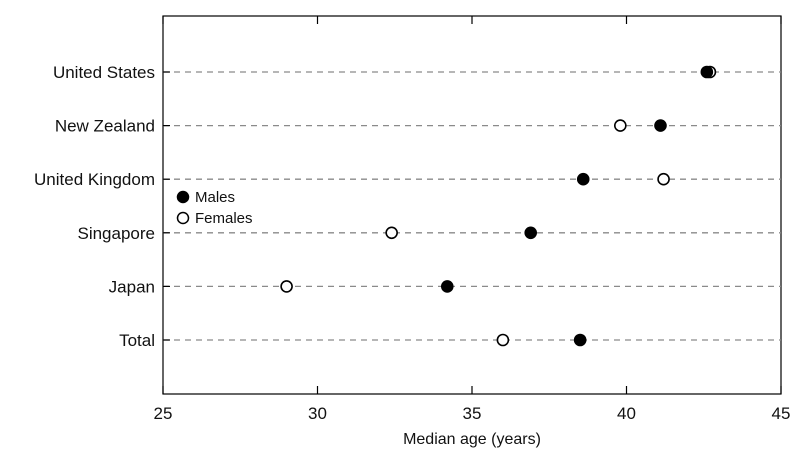 The width and height of the screenshot is (796, 458). I want to click on category-label: Japan, so click(132, 286).